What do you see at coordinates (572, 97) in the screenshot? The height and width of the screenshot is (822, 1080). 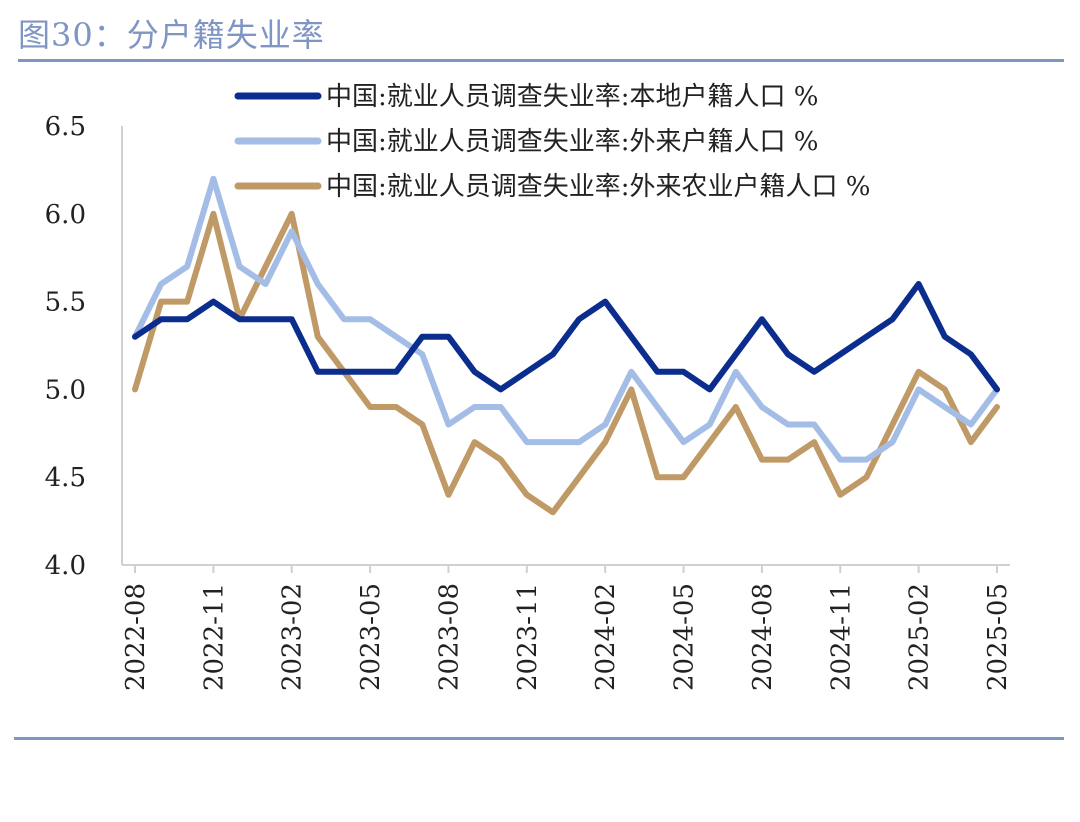 I see `legend-label: 中国:就业人员调查失业率:本地户籍人口 %` at bounding box center [572, 97].